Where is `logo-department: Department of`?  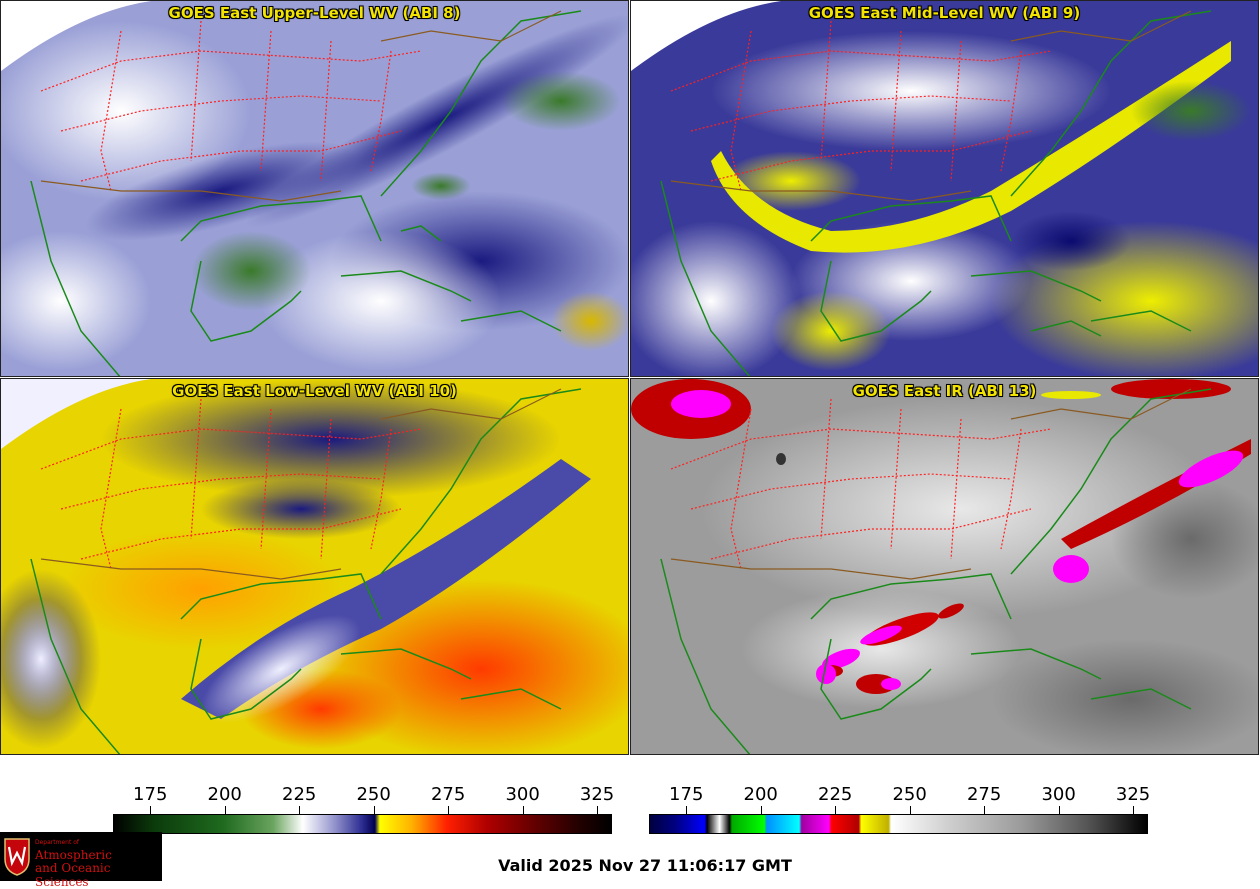
logo-department: Department of is located at coordinates (57, 842).